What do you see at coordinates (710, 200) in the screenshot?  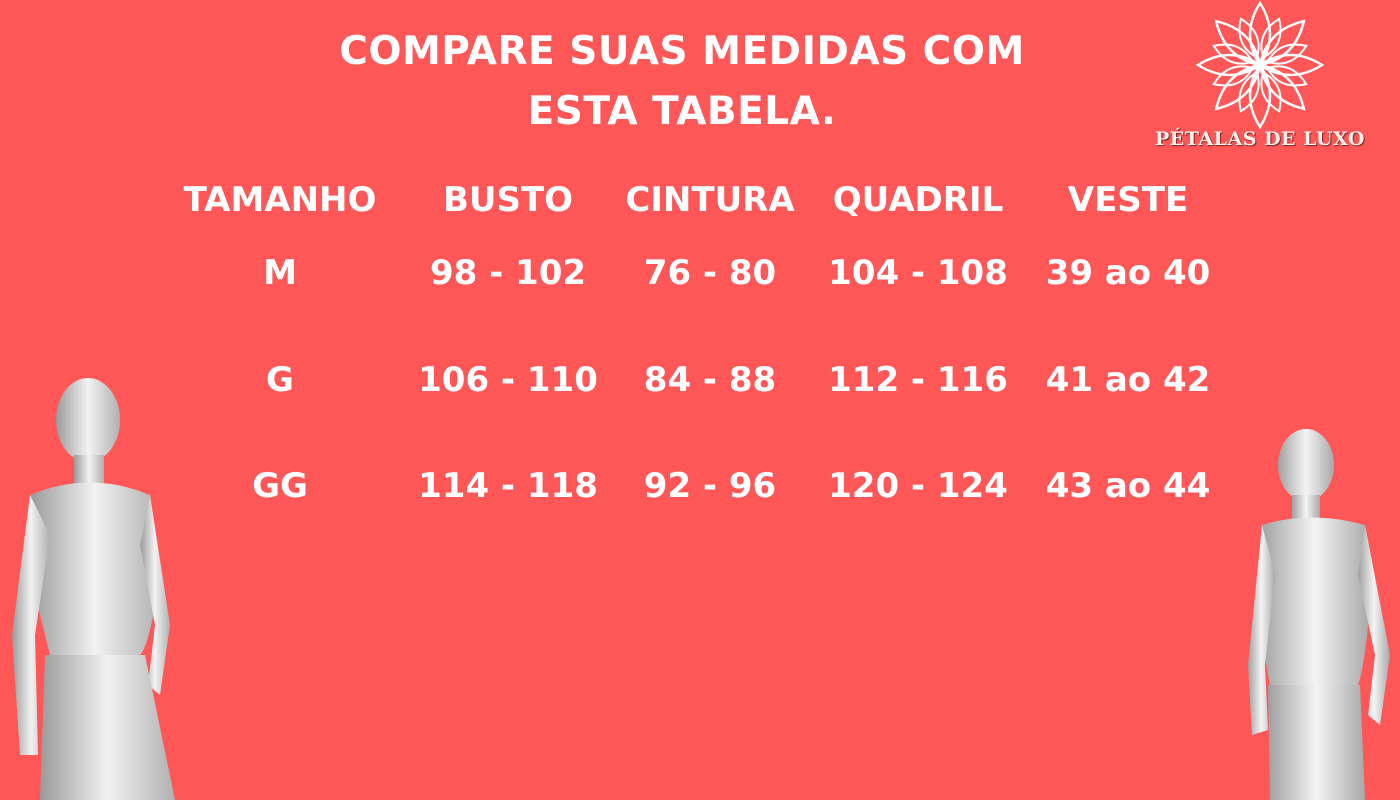 I see `column-header: CINTURA` at bounding box center [710, 200].